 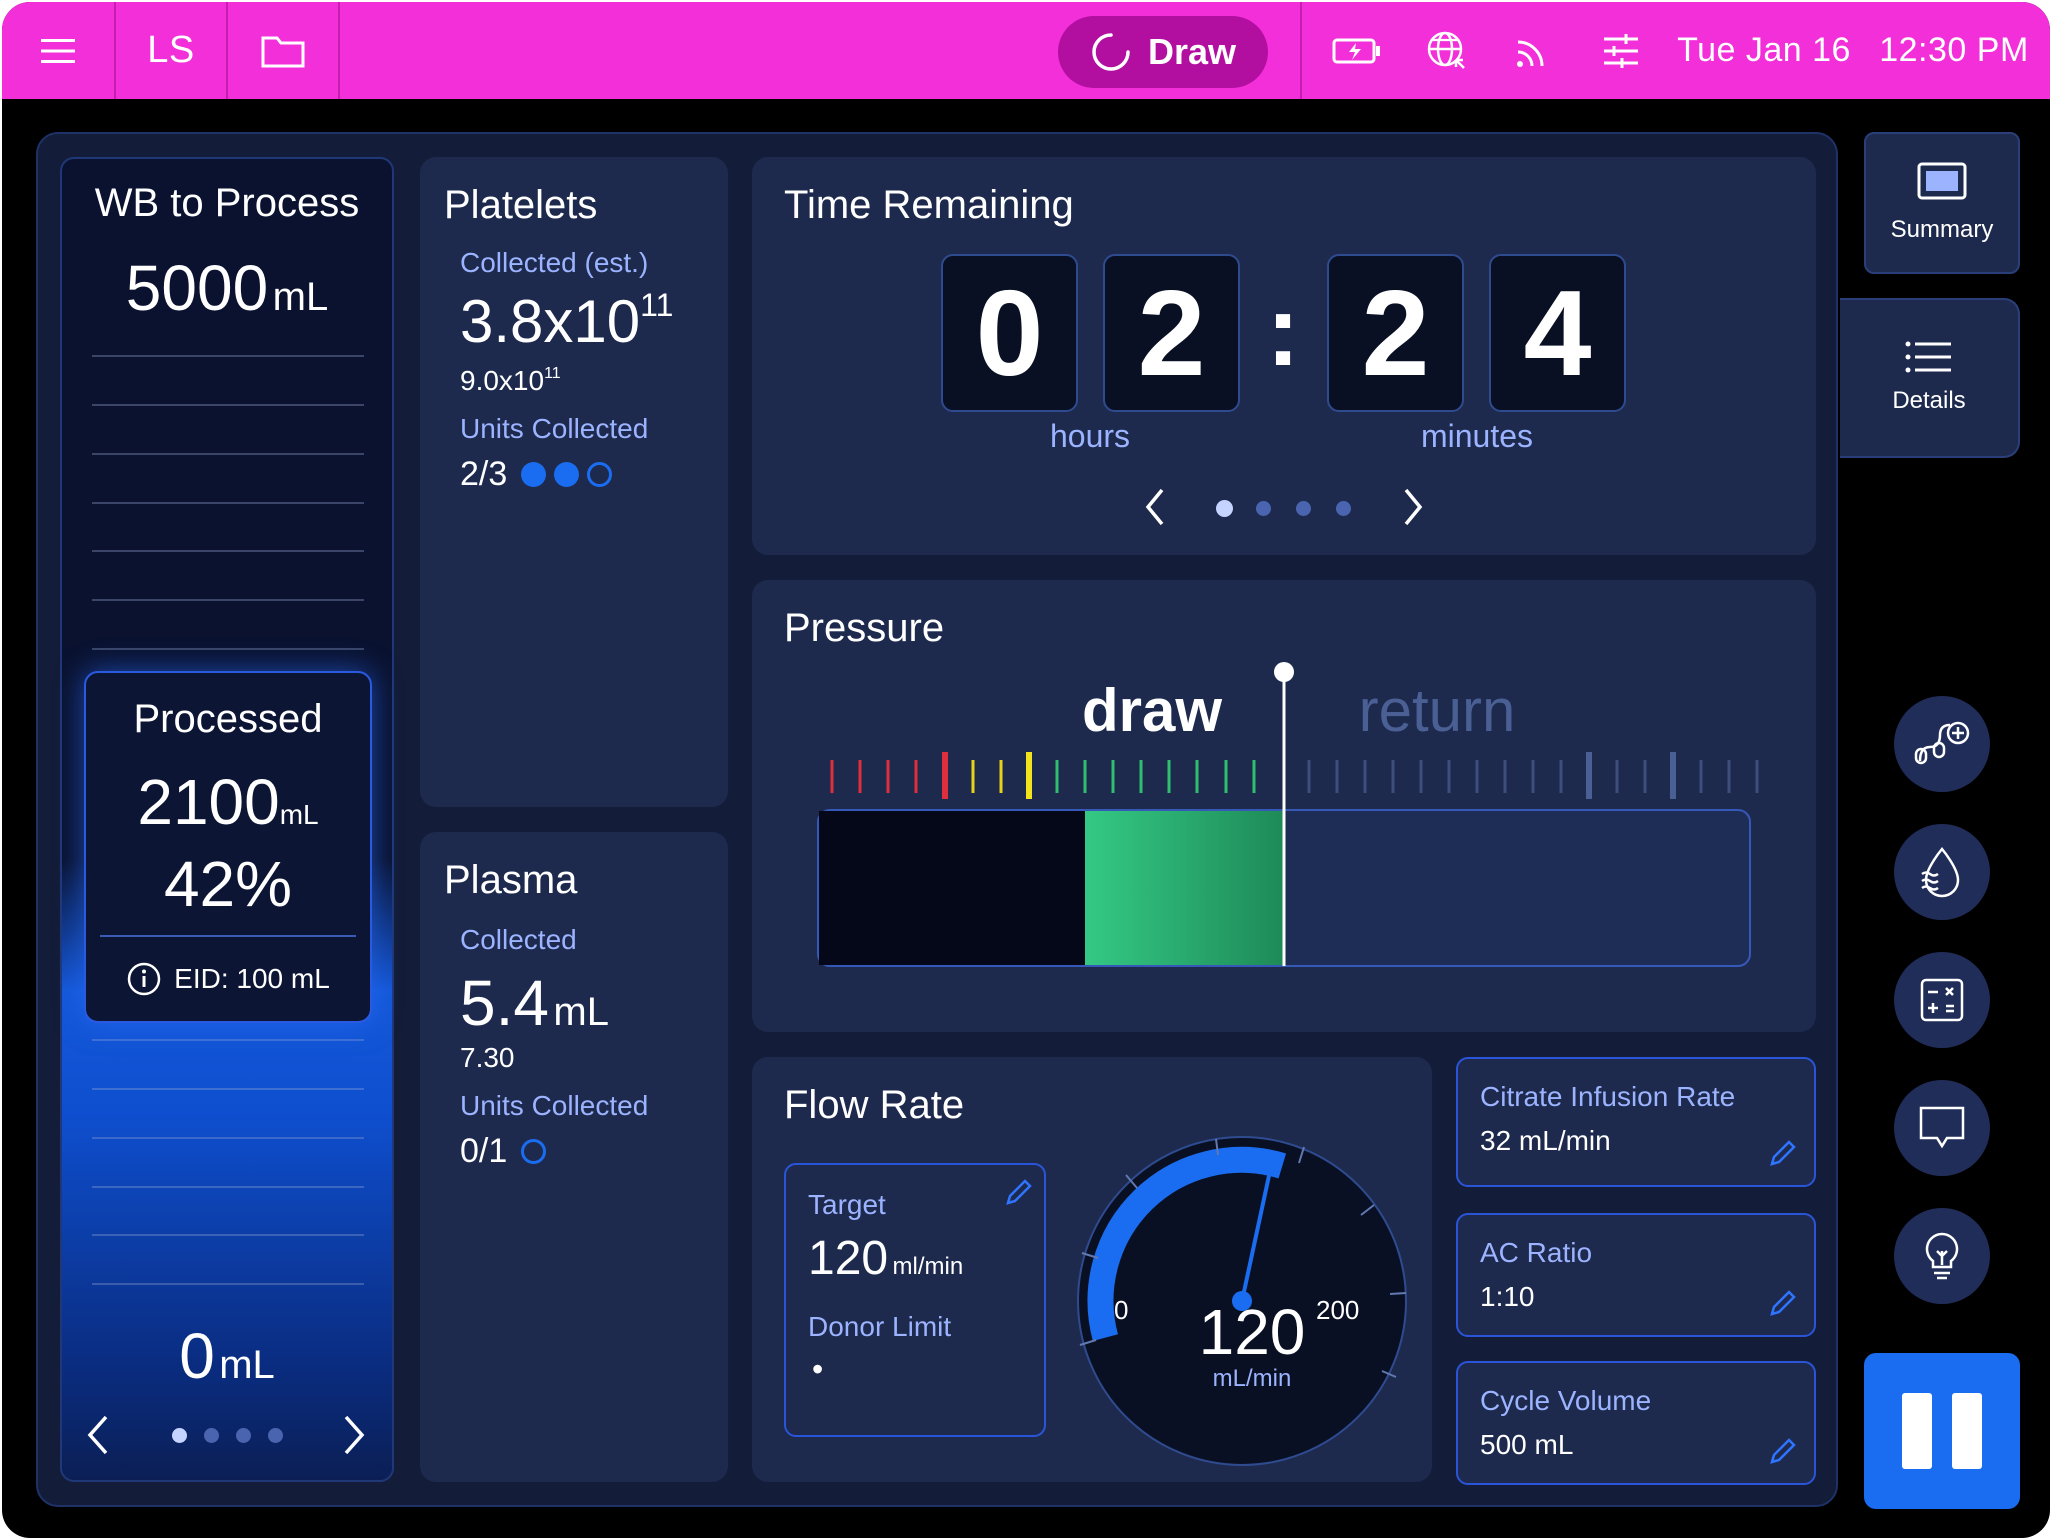 What do you see at coordinates (1557, 333) in the screenshot?
I see `minutes-ones-digit: 4` at bounding box center [1557, 333].